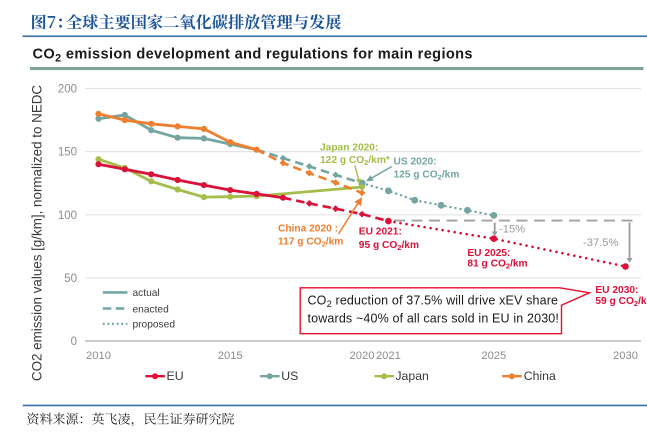 Image resolution: width=647 pixels, height=447 pixels. What do you see at coordinates (355, 161) in the screenshot?
I see `svg-text: 122 g CO2/km*` at bounding box center [355, 161].